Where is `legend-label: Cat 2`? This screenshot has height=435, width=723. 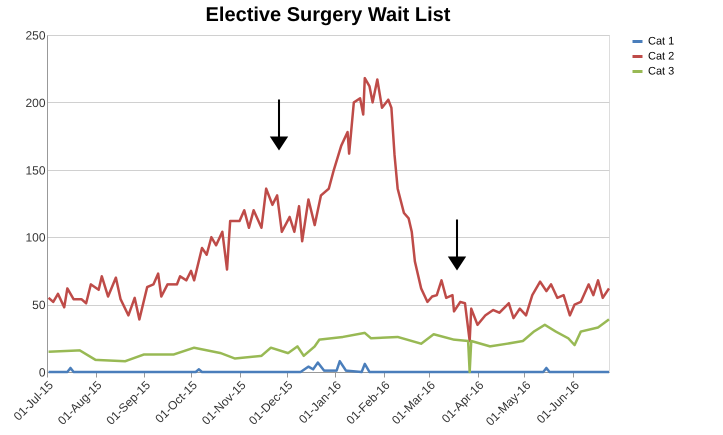
legend-label: Cat 2 is located at coordinates (661, 56).